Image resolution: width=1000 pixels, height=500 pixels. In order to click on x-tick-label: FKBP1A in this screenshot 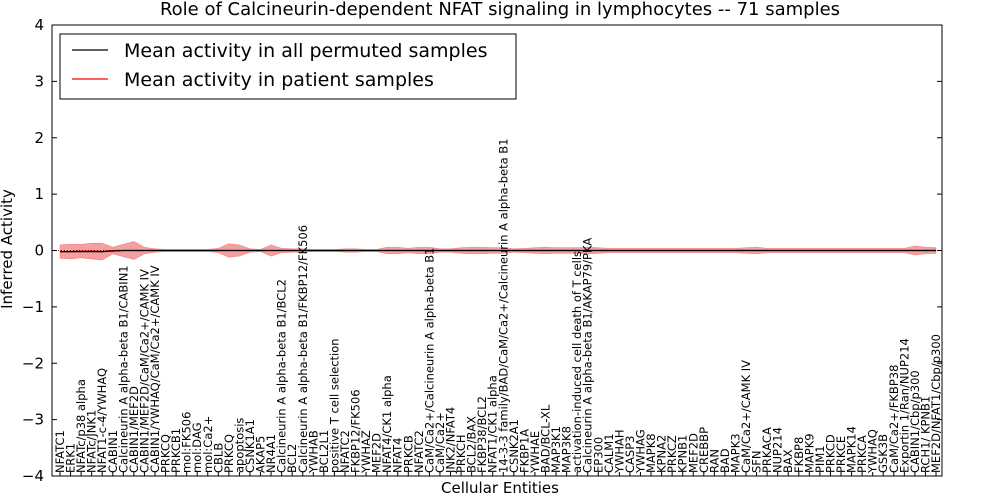, I will do `click(524, 451)`.